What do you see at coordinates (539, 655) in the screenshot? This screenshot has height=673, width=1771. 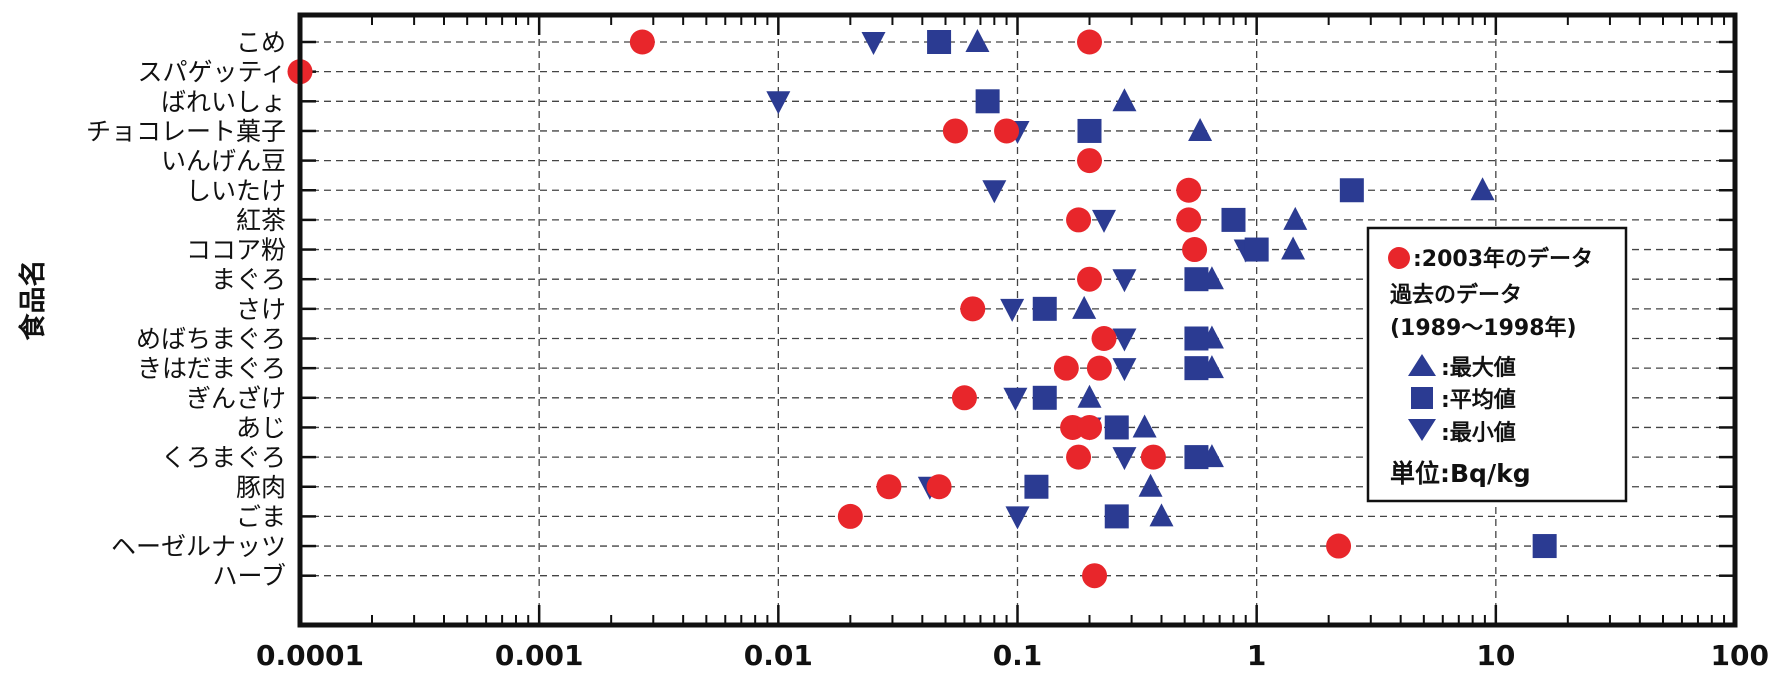 I see `x-tick-label: 0.001` at bounding box center [539, 655].